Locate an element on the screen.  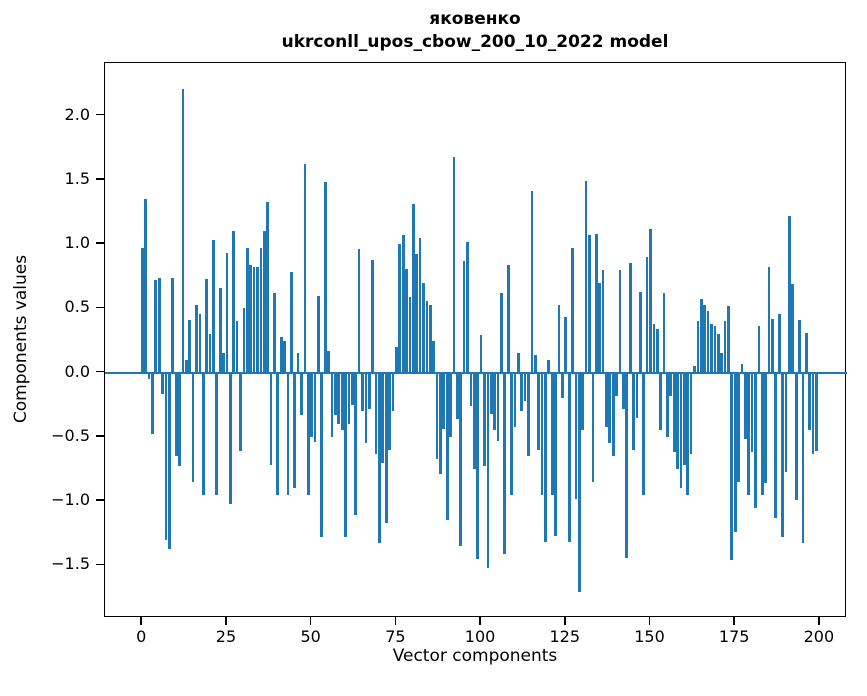
zero-baseline is located at coordinates (476, 372).